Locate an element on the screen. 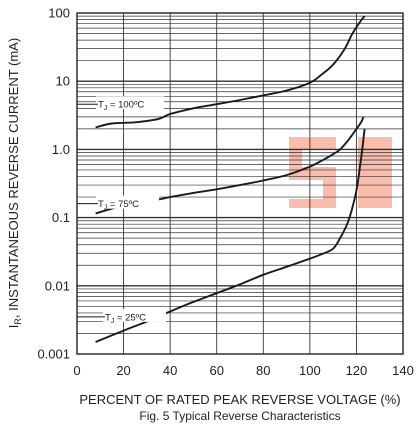 Image resolution: width=420 pixels, height=428 pixels. x-tick-label: 80 is located at coordinates (263, 370).